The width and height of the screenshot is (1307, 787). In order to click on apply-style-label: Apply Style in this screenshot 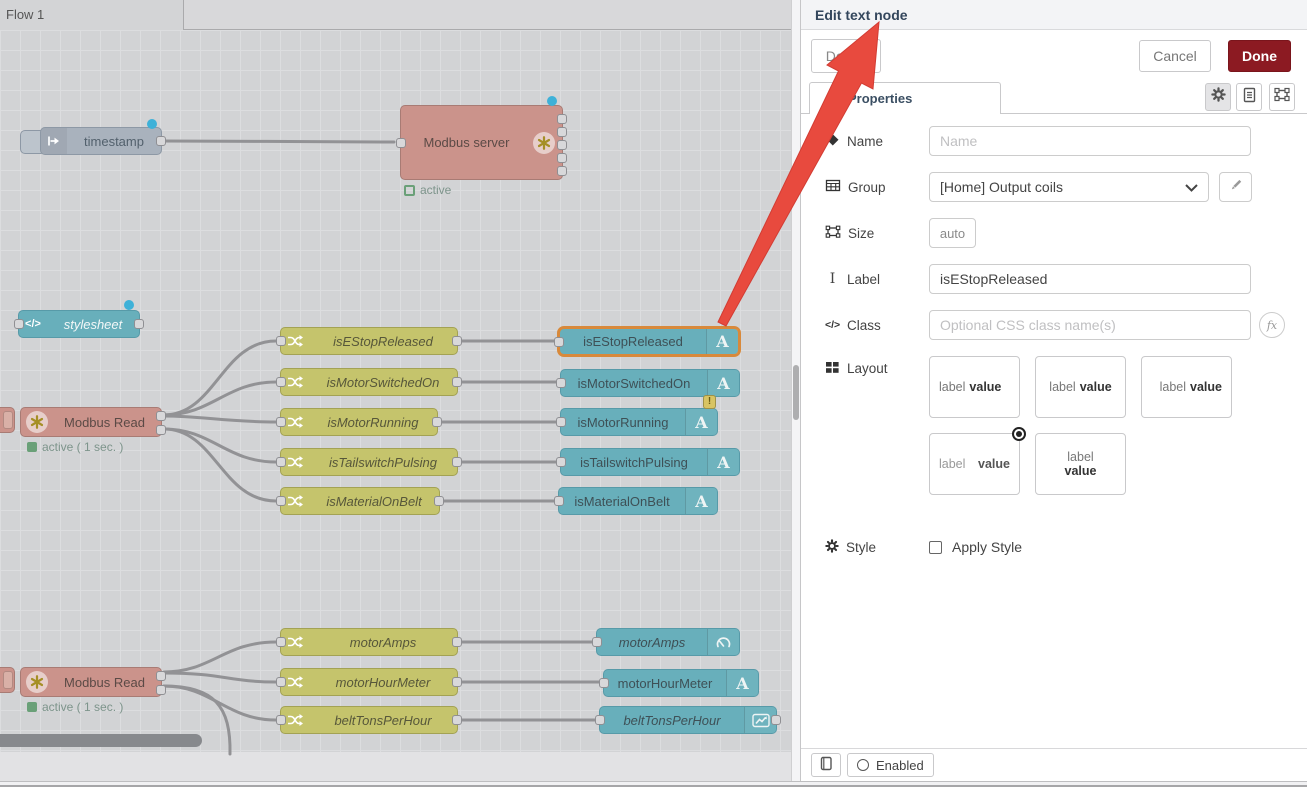, I will do `click(987, 547)`.